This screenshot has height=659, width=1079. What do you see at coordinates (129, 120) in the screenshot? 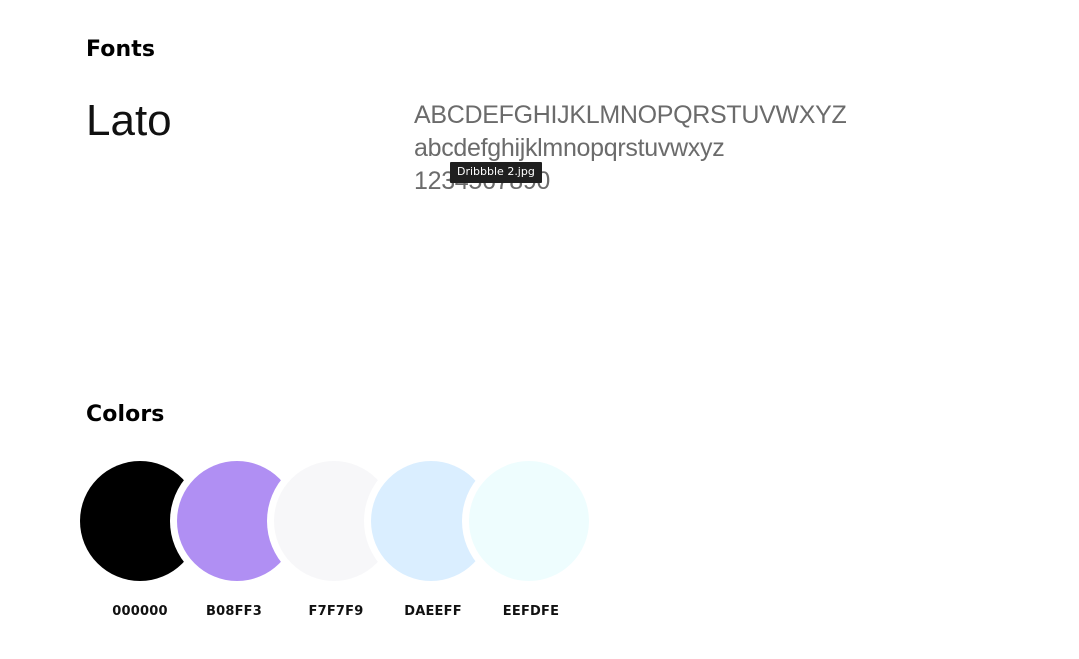
I see `font-family-name: Lato` at bounding box center [129, 120].